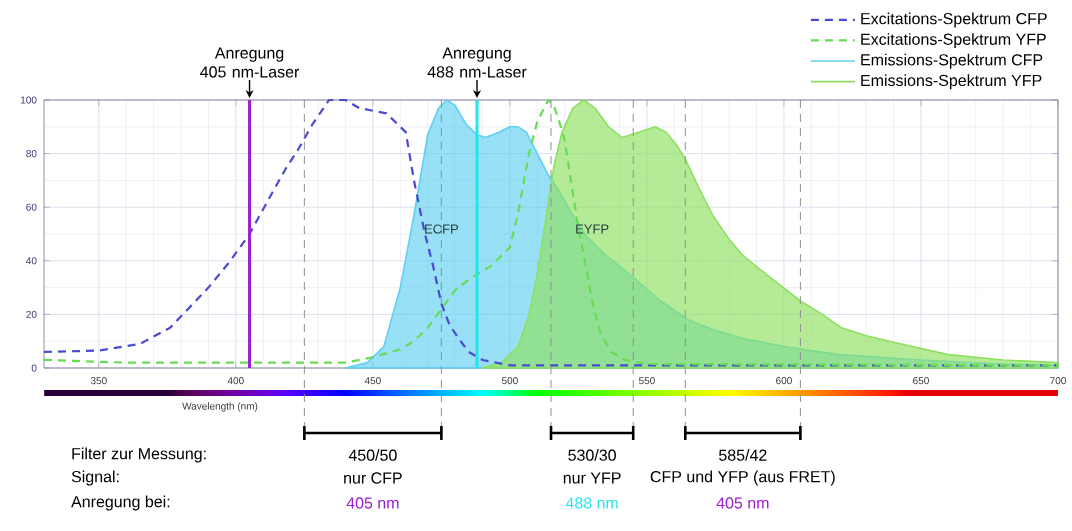  Describe the element at coordinates (98, 381) in the screenshot. I see `x-tick-label: 350` at that location.